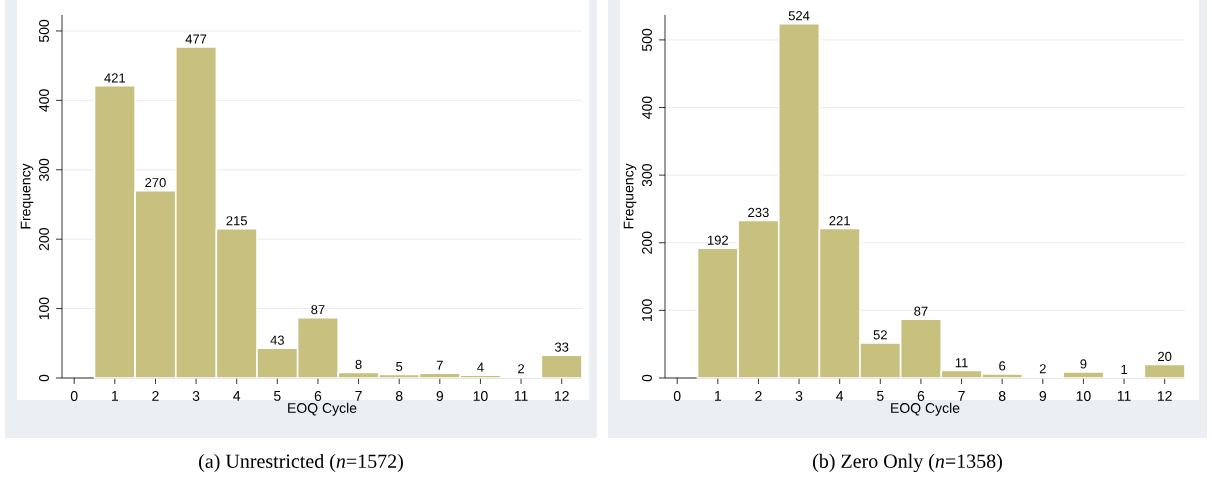  I want to click on data-label: 233, so click(758, 212).